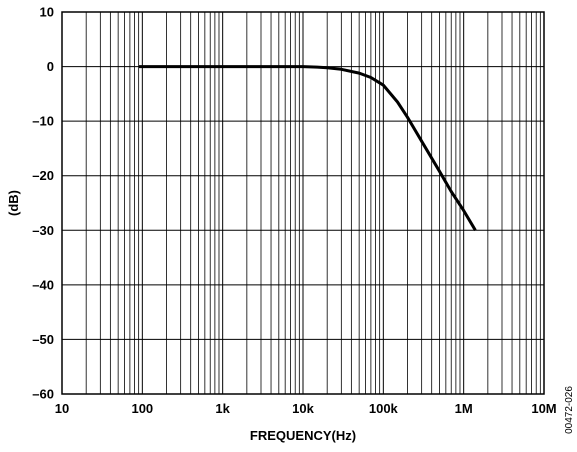 This screenshot has width=577, height=452. I want to click on y-tick-label: –30, so click(43, 230).